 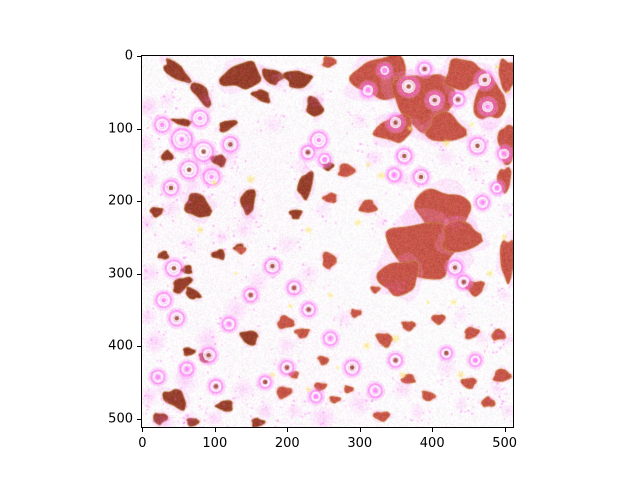 I want to click on x-tick-label: 400, so click(x=432, y=443).